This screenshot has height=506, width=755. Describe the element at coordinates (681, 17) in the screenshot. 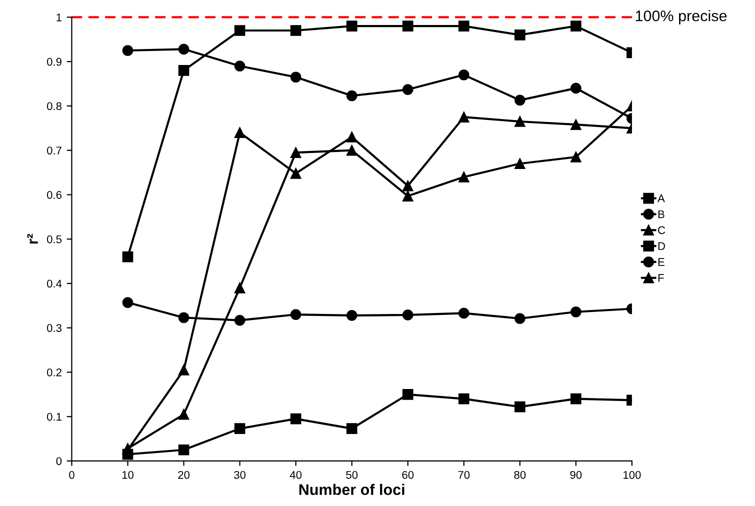

I see `ref-line-label: 100% precise` at that location.